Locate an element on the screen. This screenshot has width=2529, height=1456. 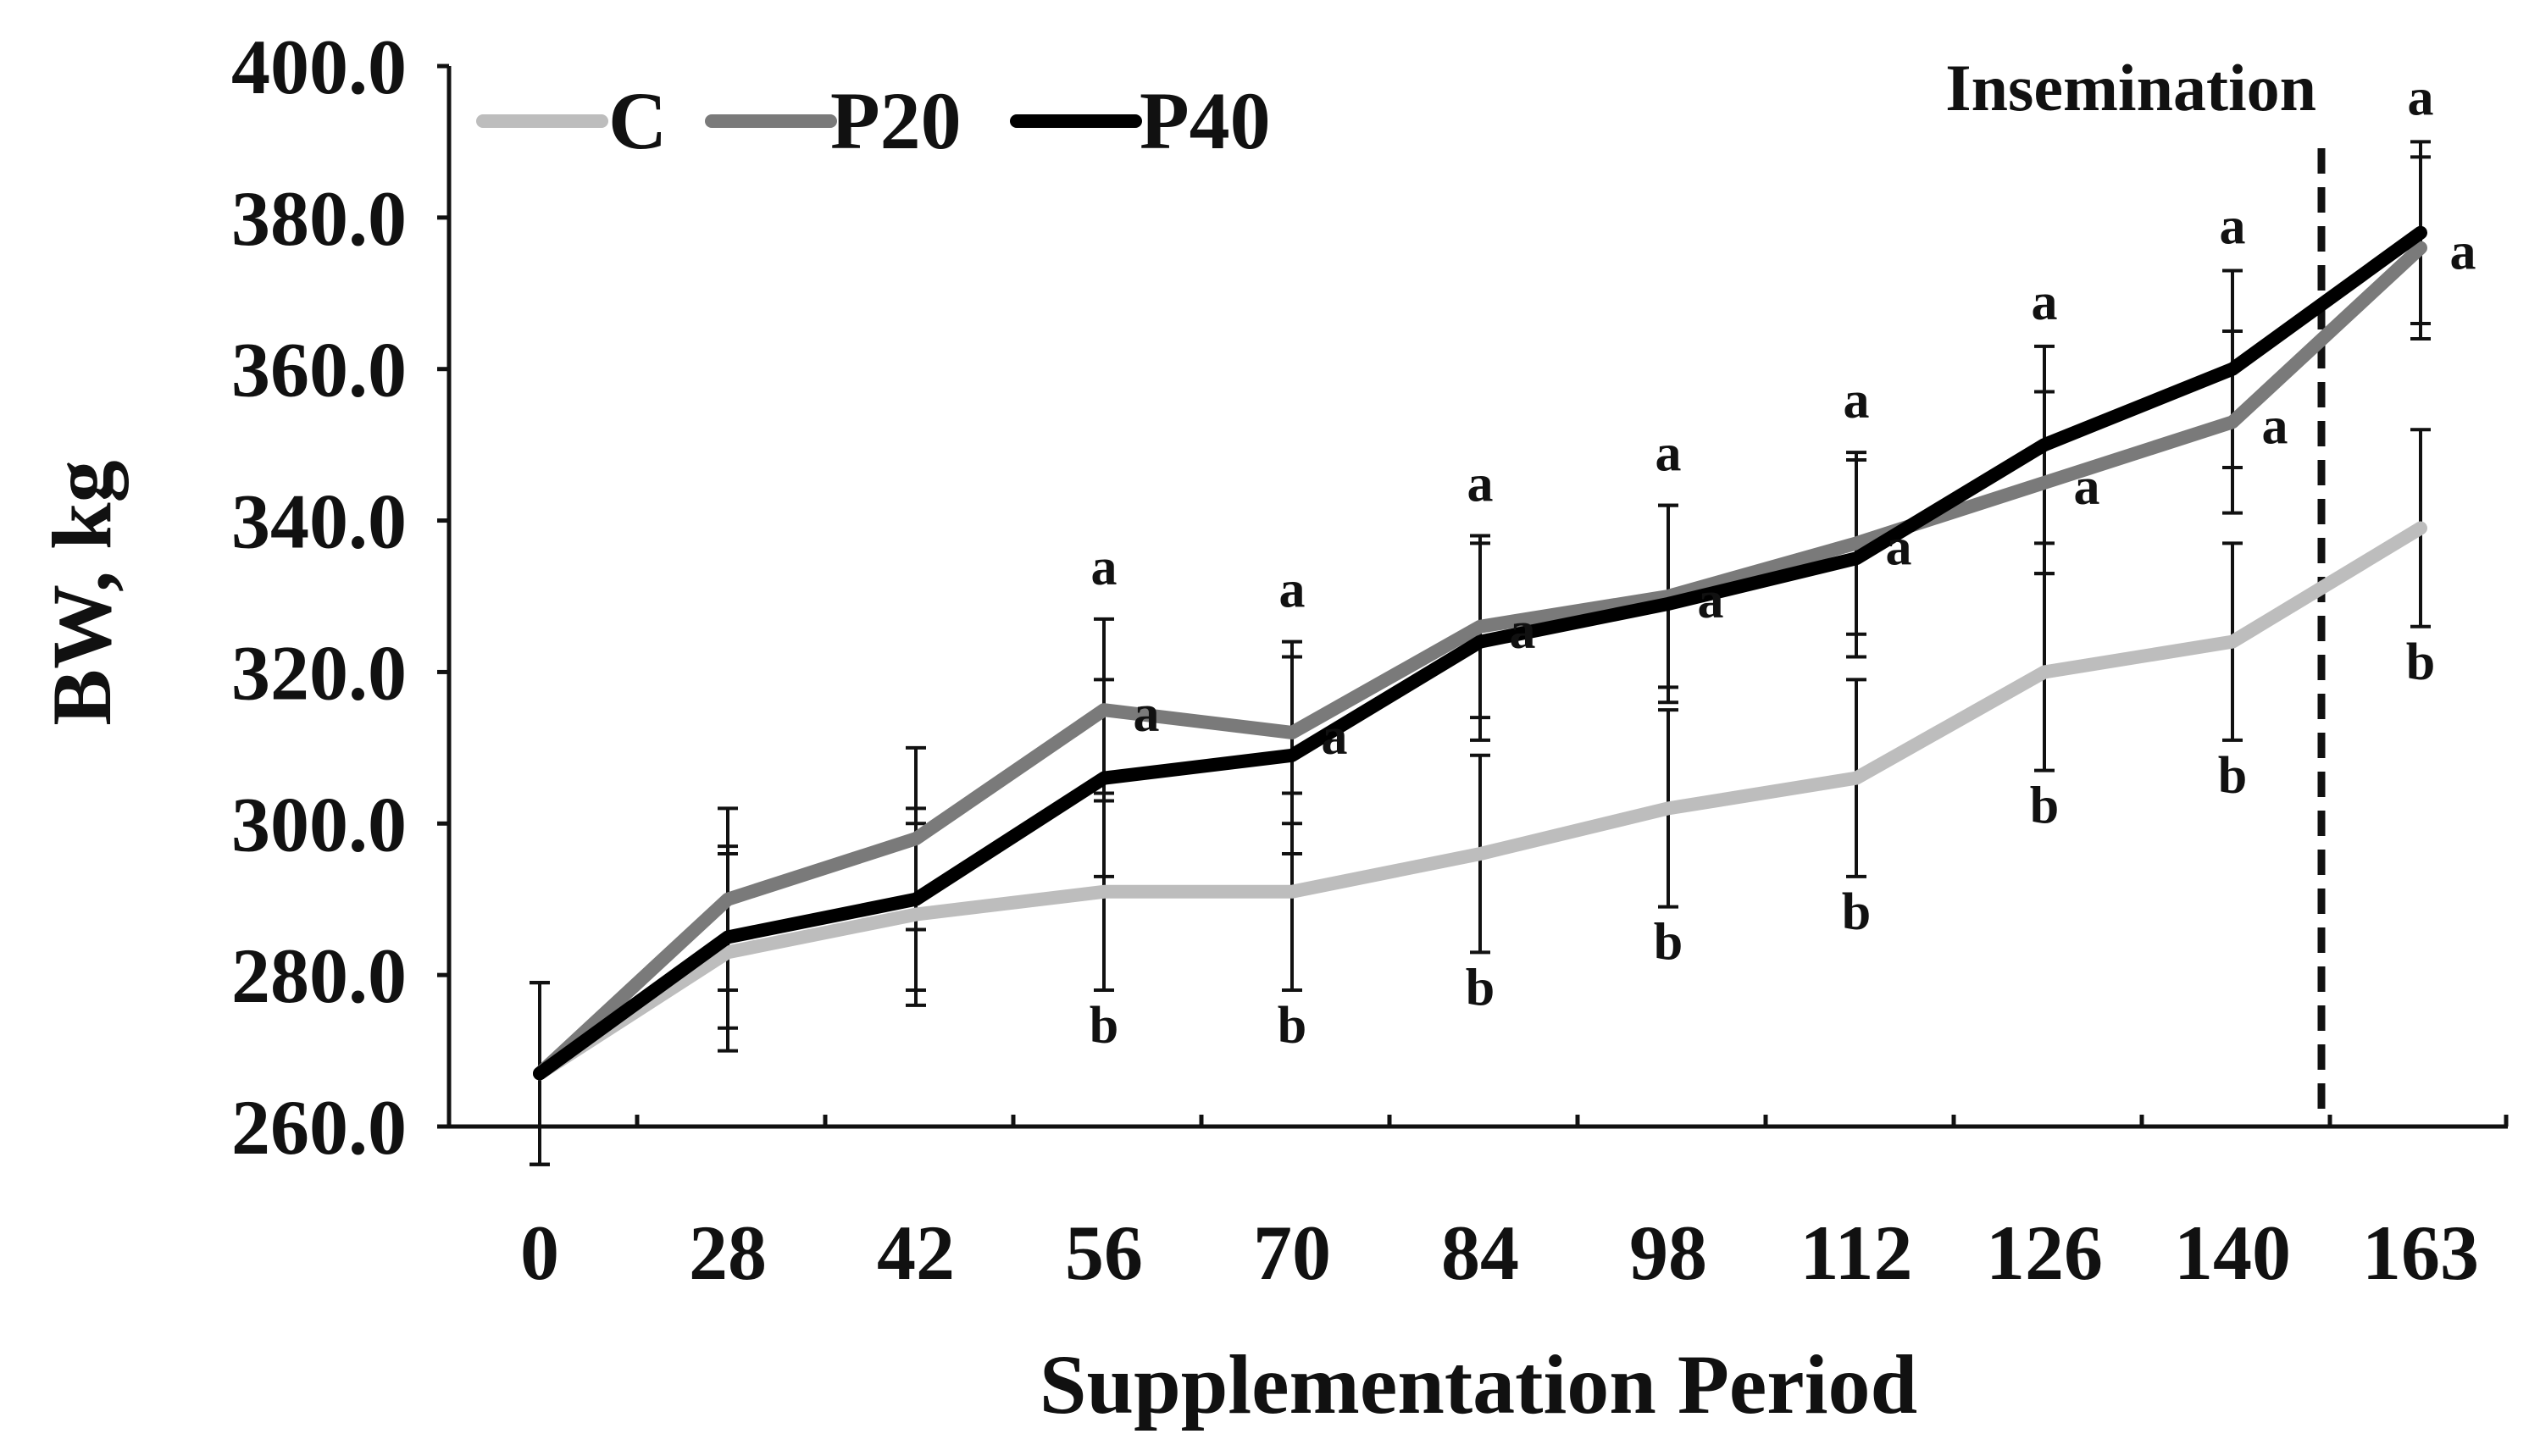
y-tick-label: 360.0 is located at coordinates (319, 370).